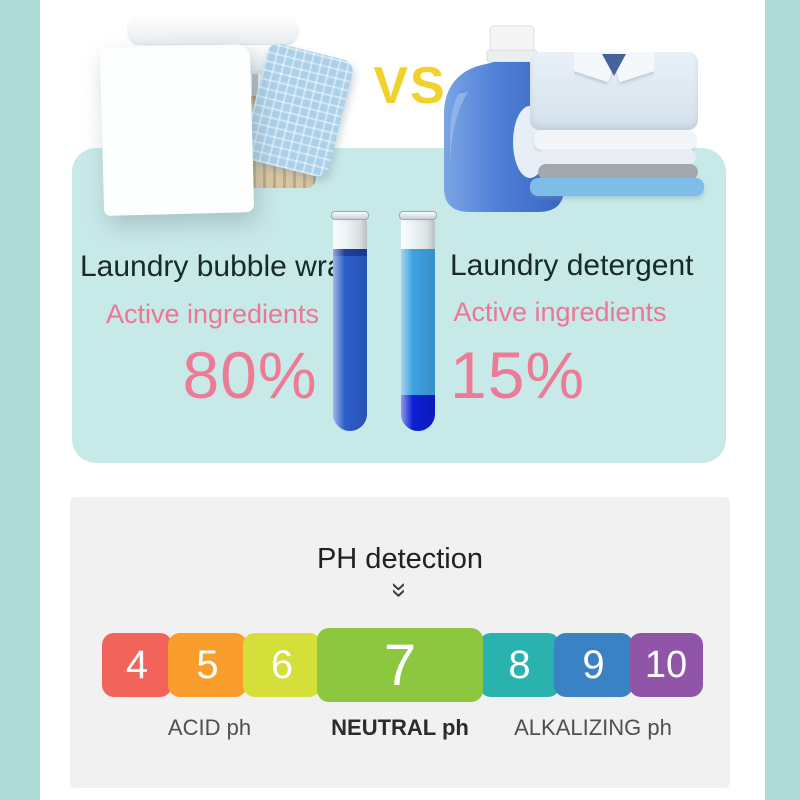 The height and width of the screenshot is (800, 800). I want to click on ph-scale: 4 5 6 7 8 9 10, so click(402, 665).